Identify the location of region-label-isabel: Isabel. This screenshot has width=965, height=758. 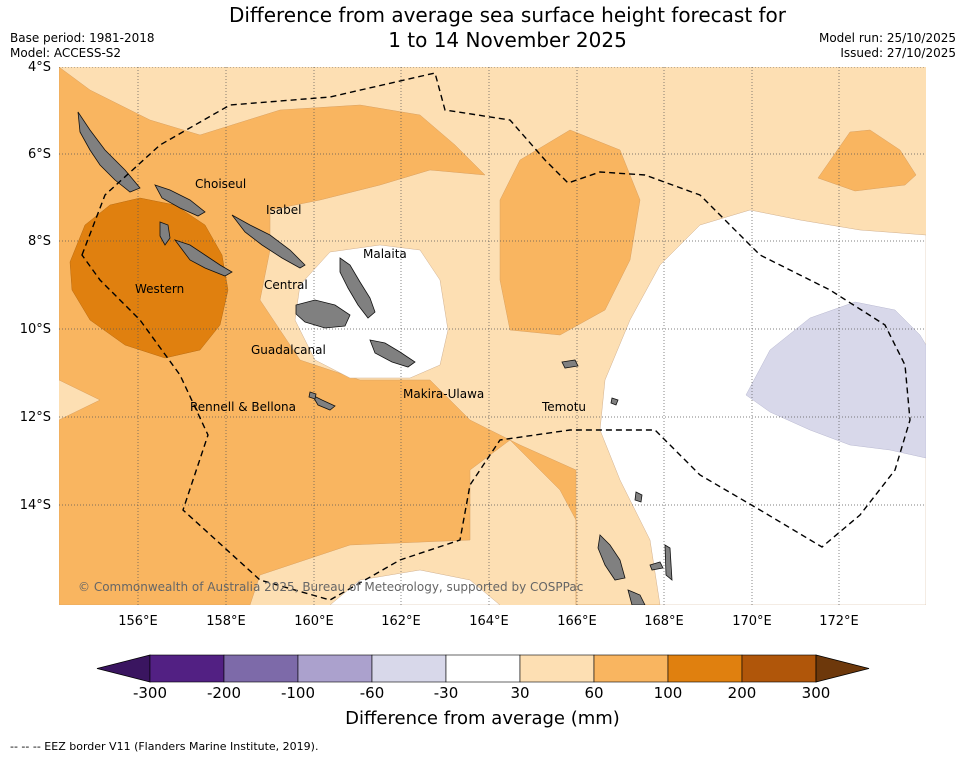
(284, 210).